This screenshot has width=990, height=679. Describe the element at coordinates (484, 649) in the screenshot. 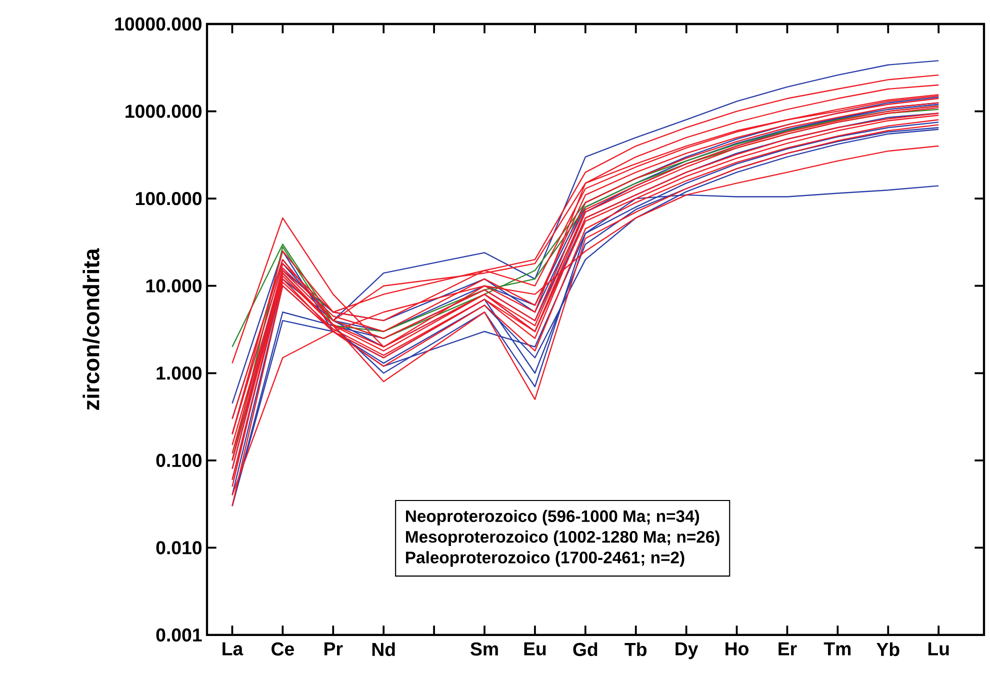

I see `x-tick-label: Sm` at that location.